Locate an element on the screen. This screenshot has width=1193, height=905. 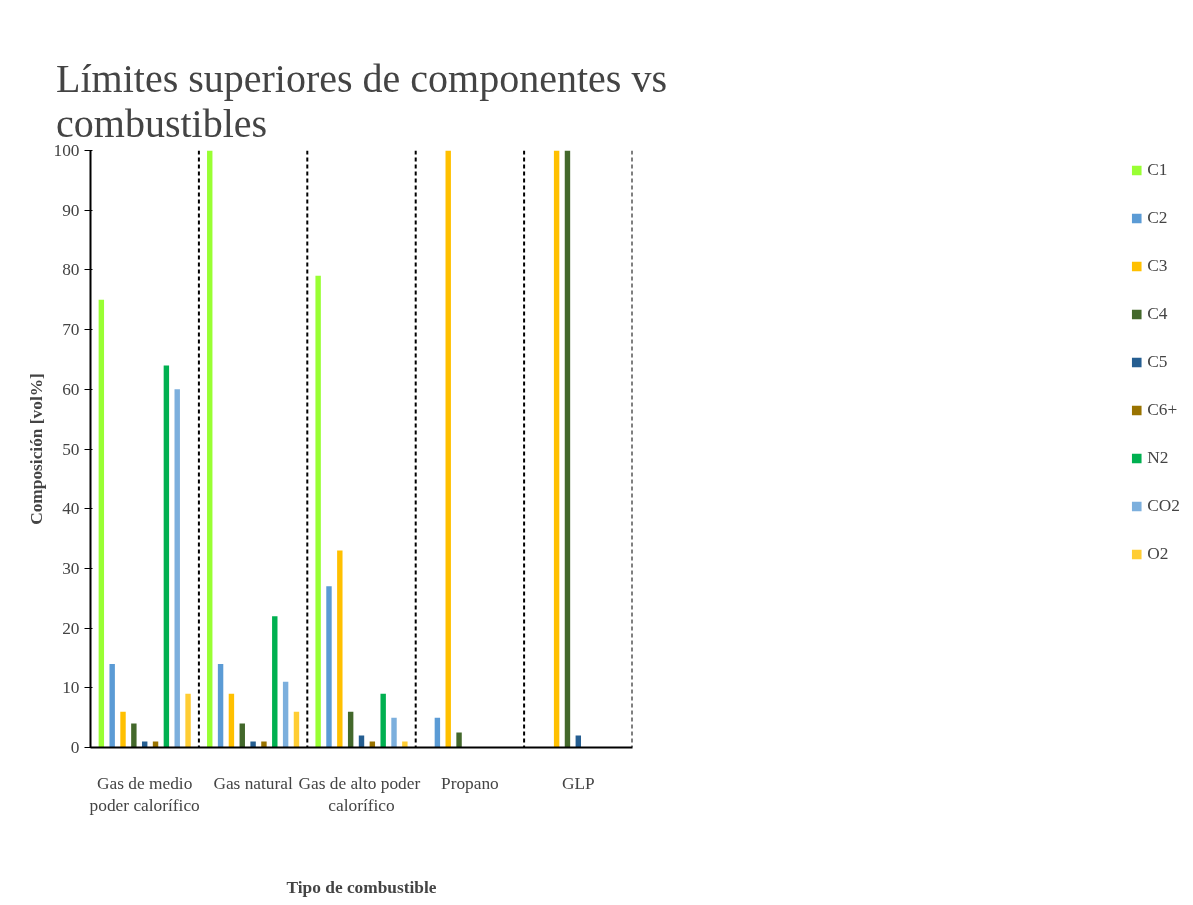
y-tick-label: 40 is located at coordinates (71, 509).